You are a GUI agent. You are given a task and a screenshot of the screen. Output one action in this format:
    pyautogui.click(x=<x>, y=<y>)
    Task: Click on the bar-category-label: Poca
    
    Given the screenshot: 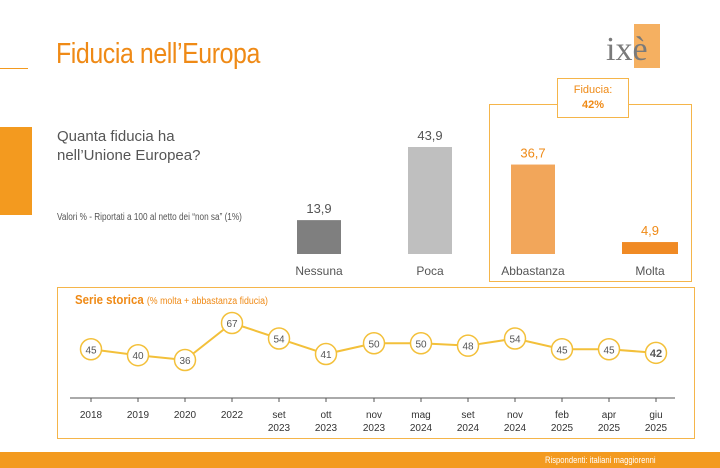 What is the action you would take?
    pyautogui.click(x=430, y=271)
    